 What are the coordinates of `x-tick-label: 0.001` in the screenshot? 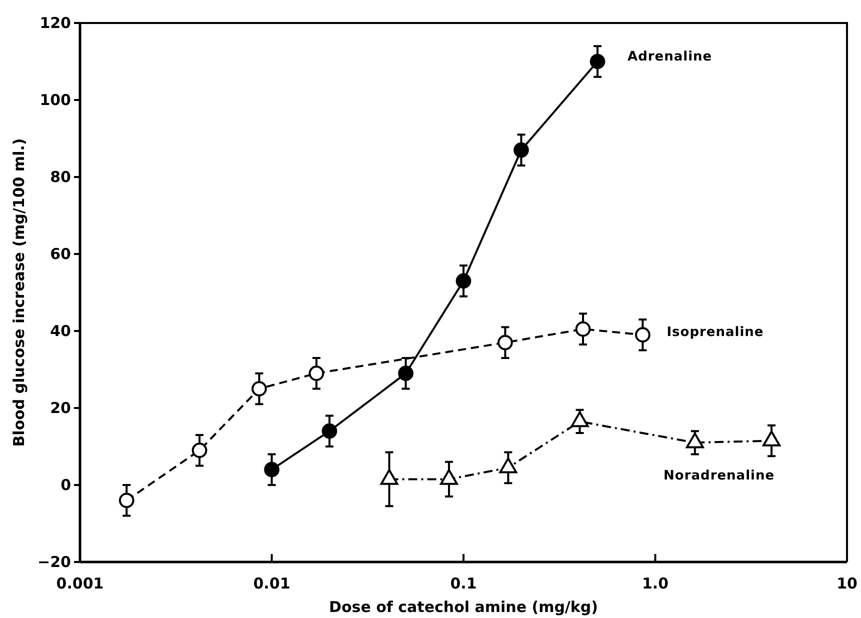 It's located at (80, 583).